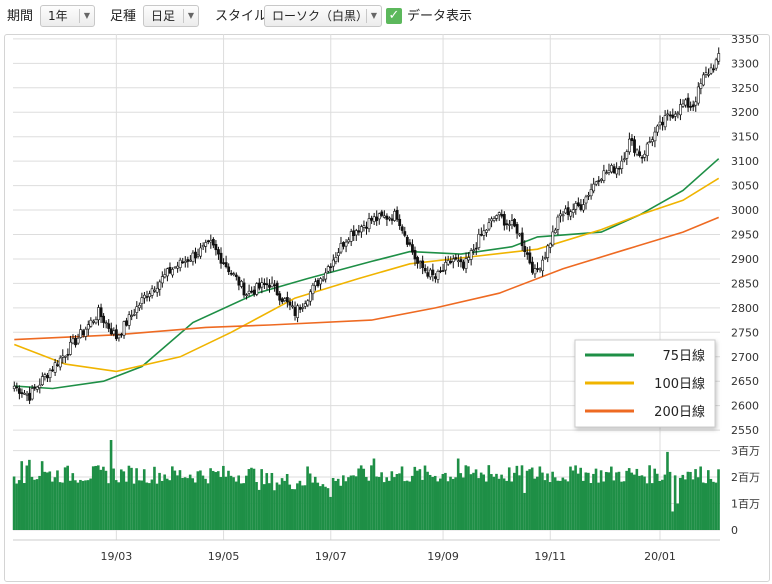 This screenshot has width=772, height=584. What do you see at coordinates (394, 16) in the screenshot?
I see `data-display-checkbox: ✓` at bounding box center [394, 16].